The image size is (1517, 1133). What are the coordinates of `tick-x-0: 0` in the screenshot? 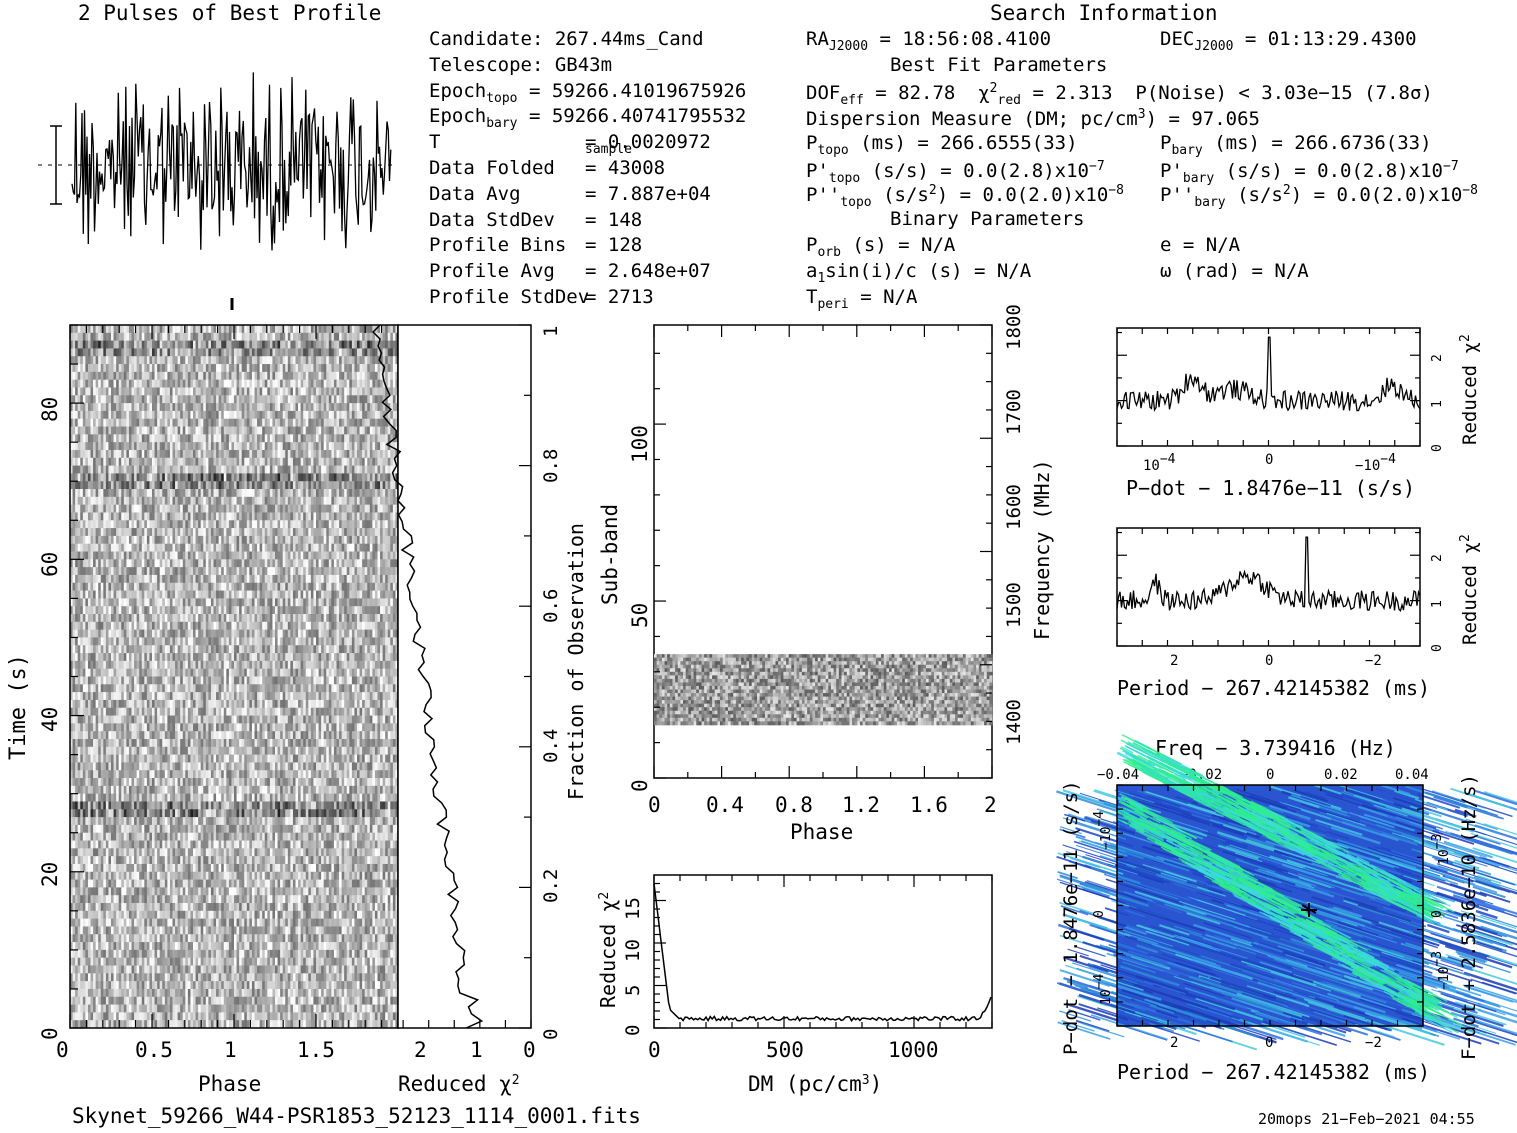 It's located at (62, 1050).